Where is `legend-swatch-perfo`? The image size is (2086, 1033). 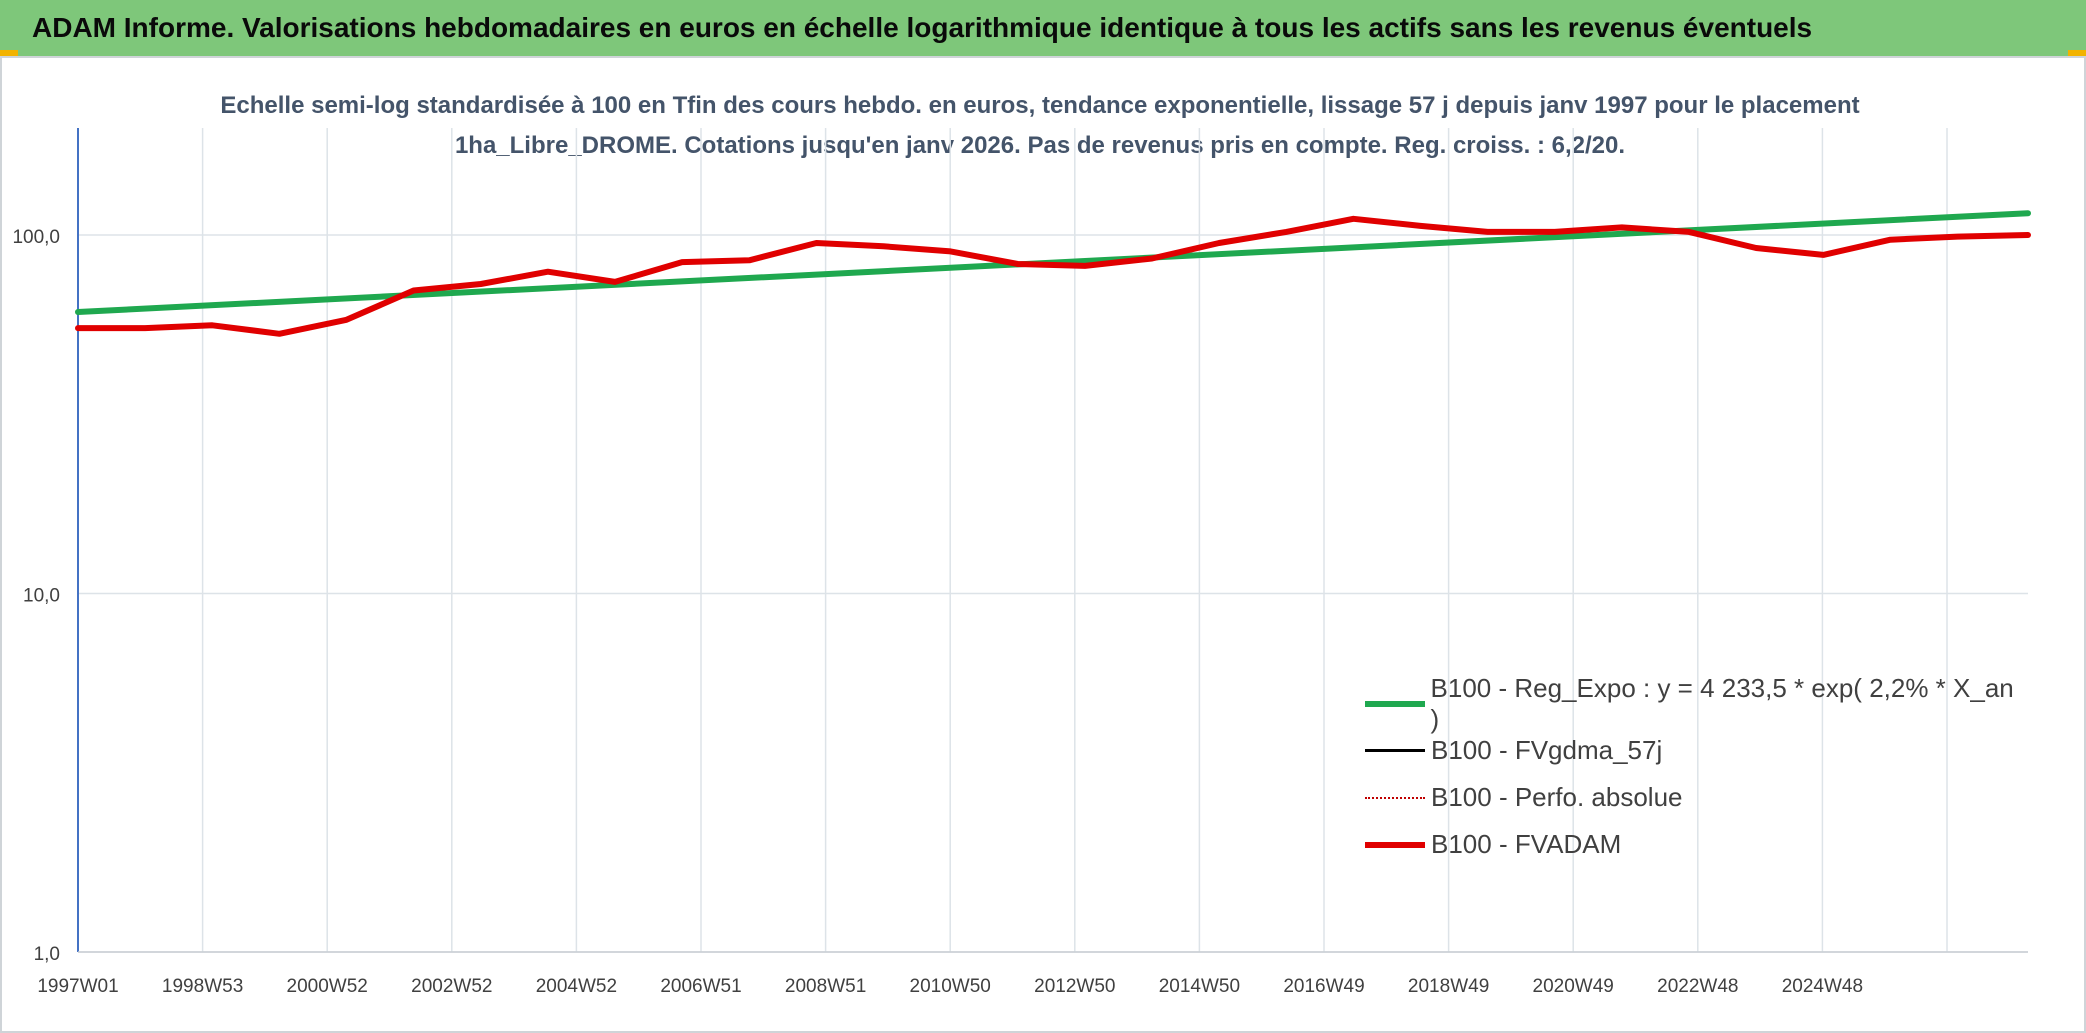 legend-swatch-perfo is located at coordinates (1395, 797).